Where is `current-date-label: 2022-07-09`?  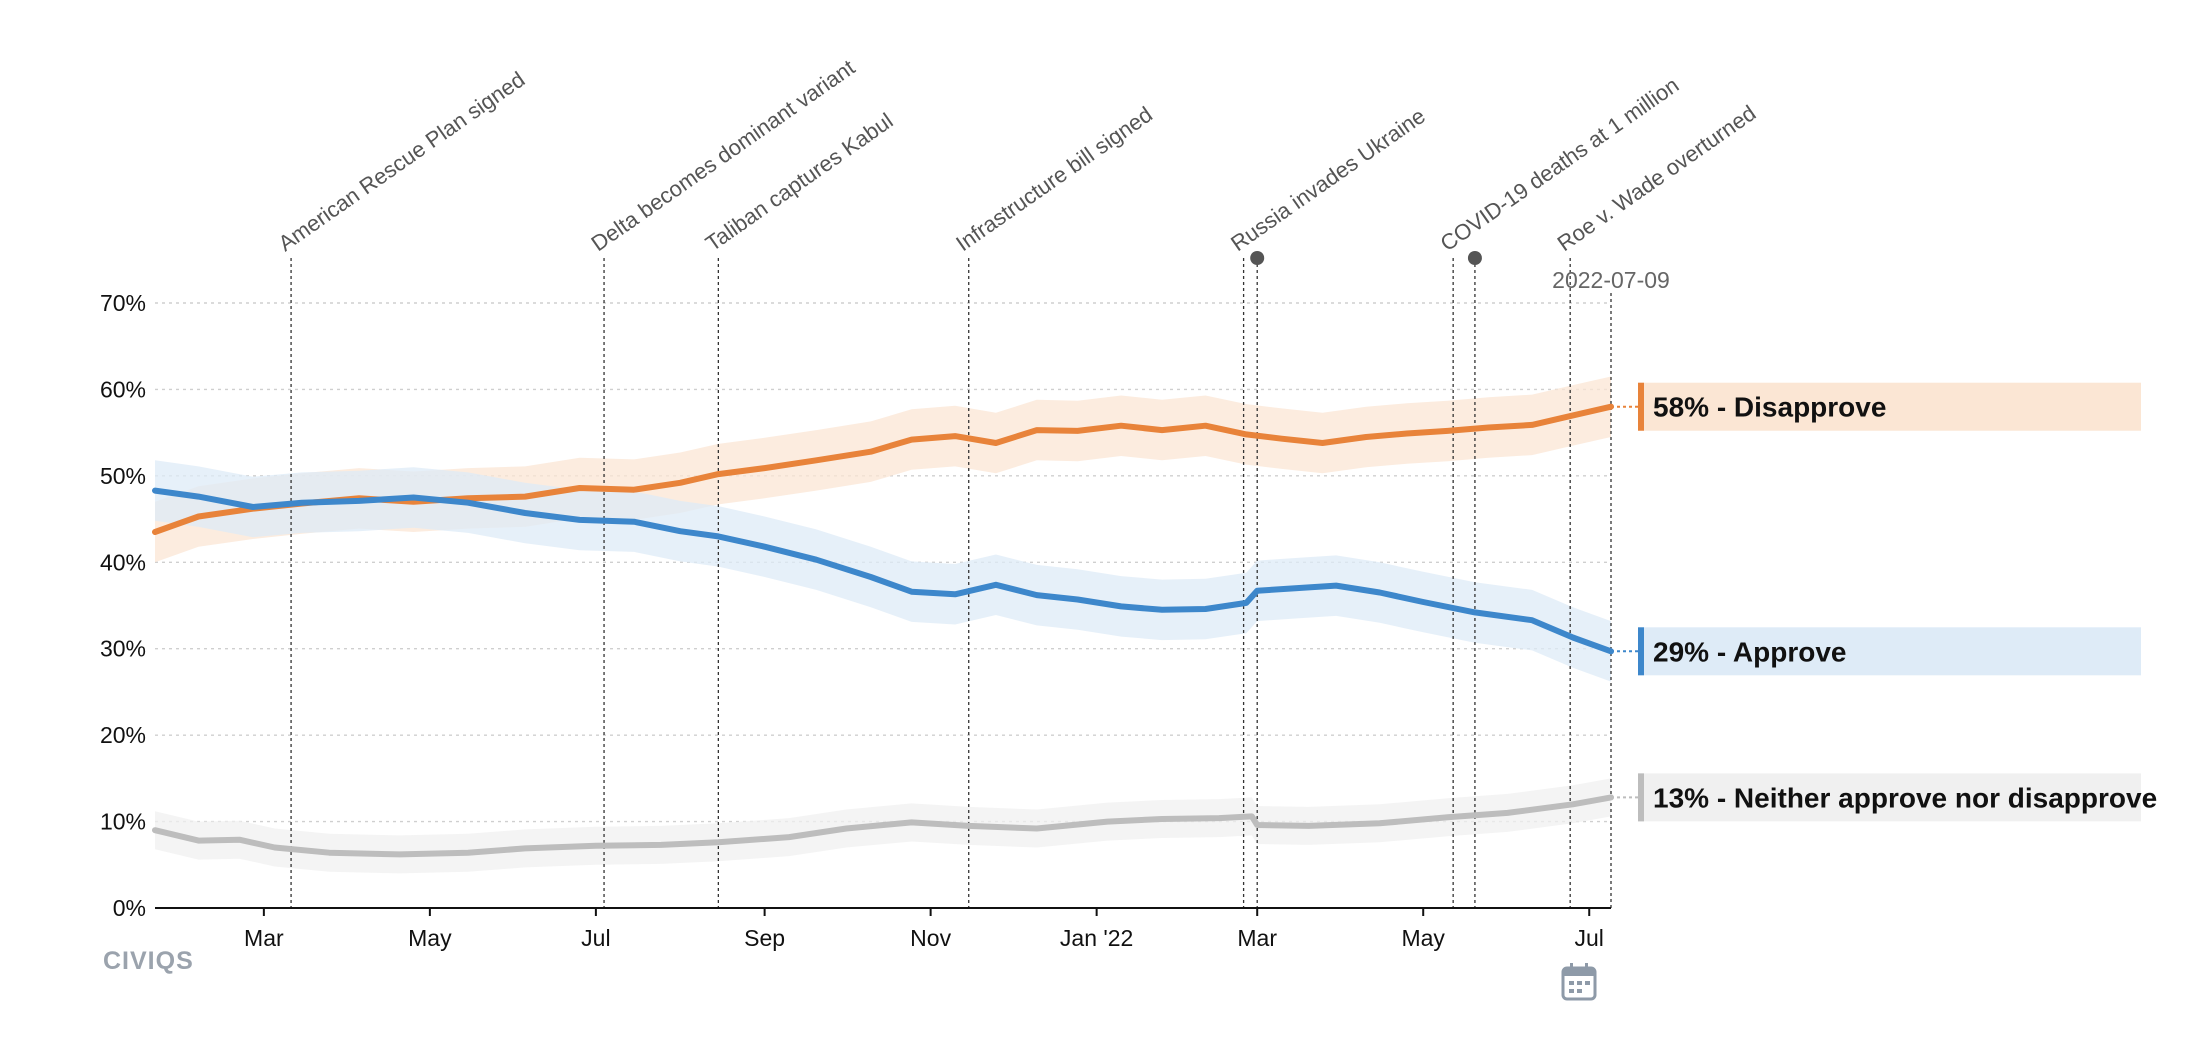 current-date-label: 2022-07-09 is located at coordinates (1611, 280).